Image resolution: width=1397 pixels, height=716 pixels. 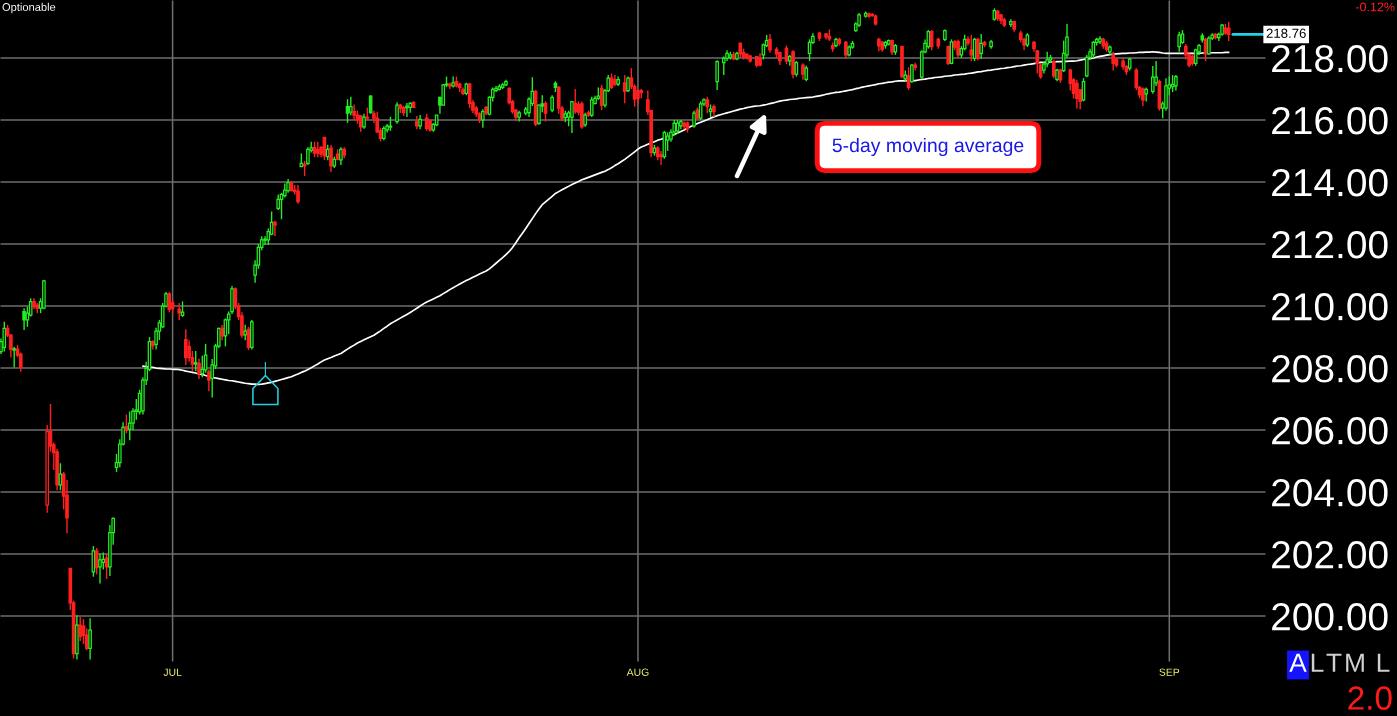 What do you see at coordinates (1330, 368) in the screenshot?
I see `y-tick-label: 208.00` at bounding box center [1330, 368].